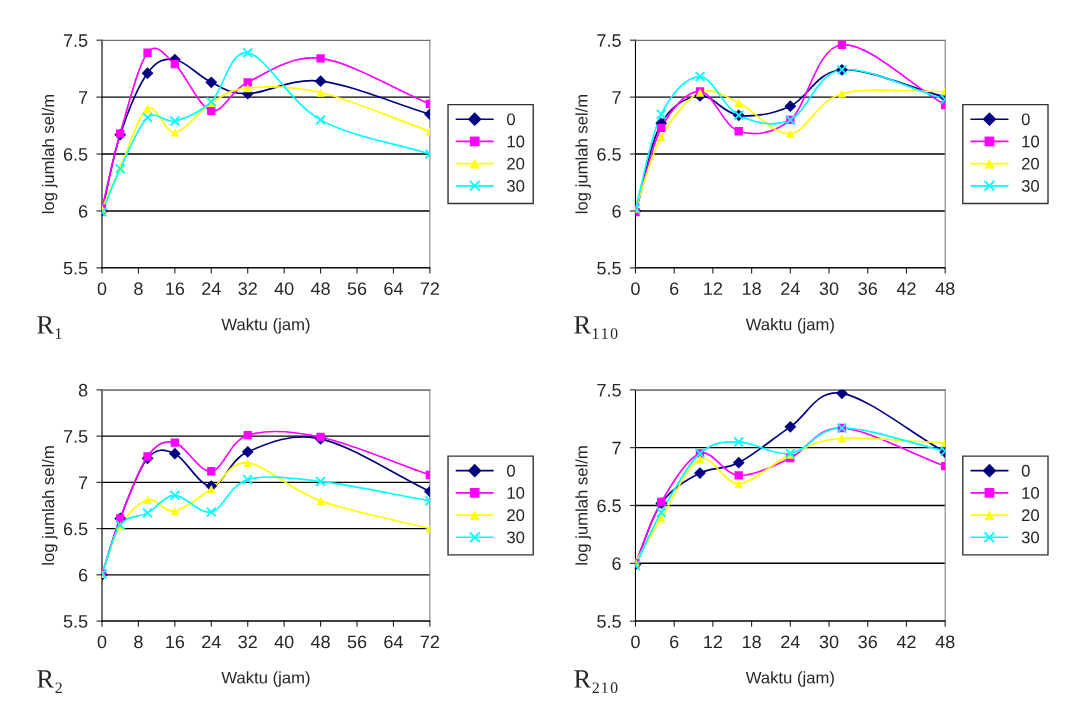 Image resolution: width=1068 pixels, height=705 pixels. What do you see at coordinates (596, 682) in the screenshot?
I see `text: R₂₁₀` at bounding box center [596, 682].